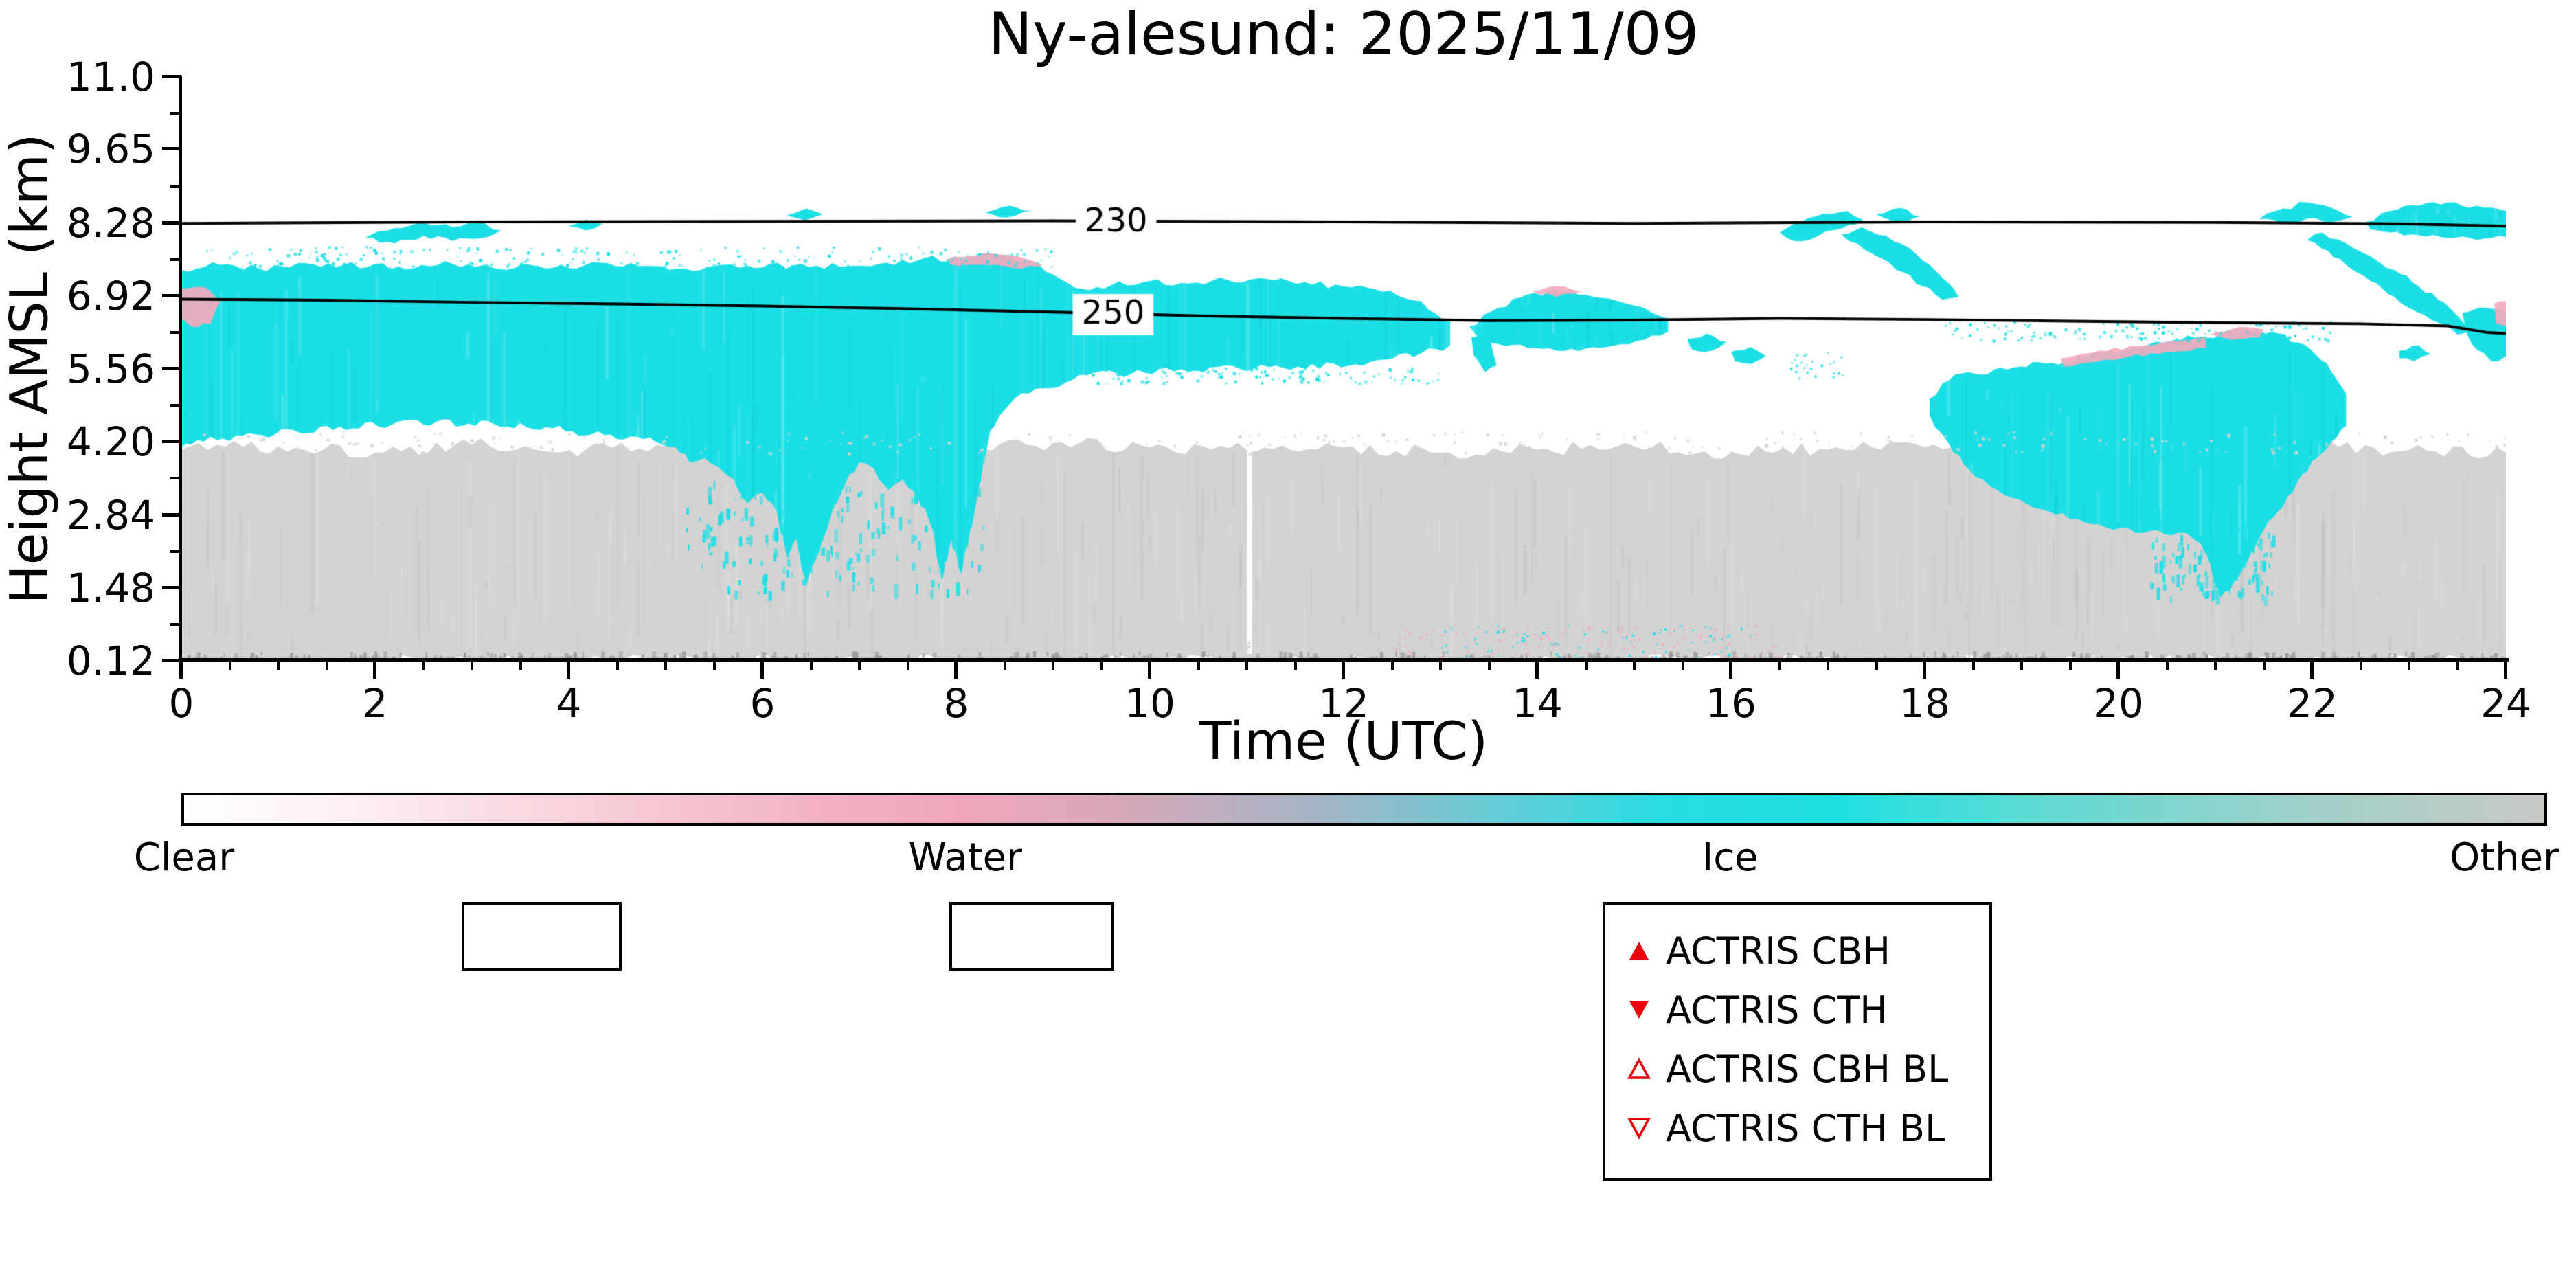  I want to click on triangle-up-filled-icon, so click(1639, 951).